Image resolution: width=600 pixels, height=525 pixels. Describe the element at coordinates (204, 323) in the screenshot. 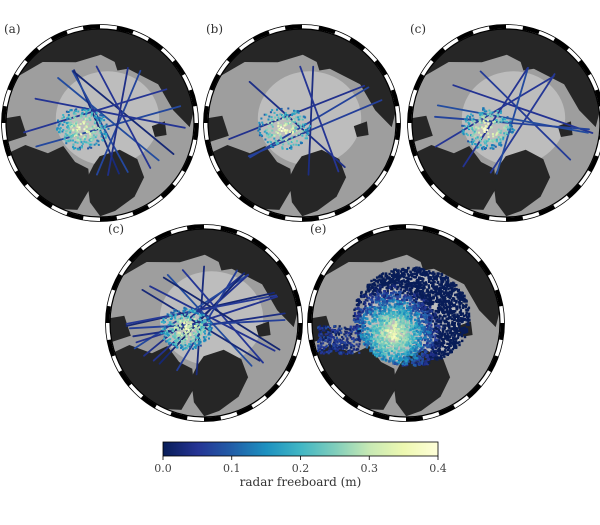

I see `map-frame-outer` at that location.